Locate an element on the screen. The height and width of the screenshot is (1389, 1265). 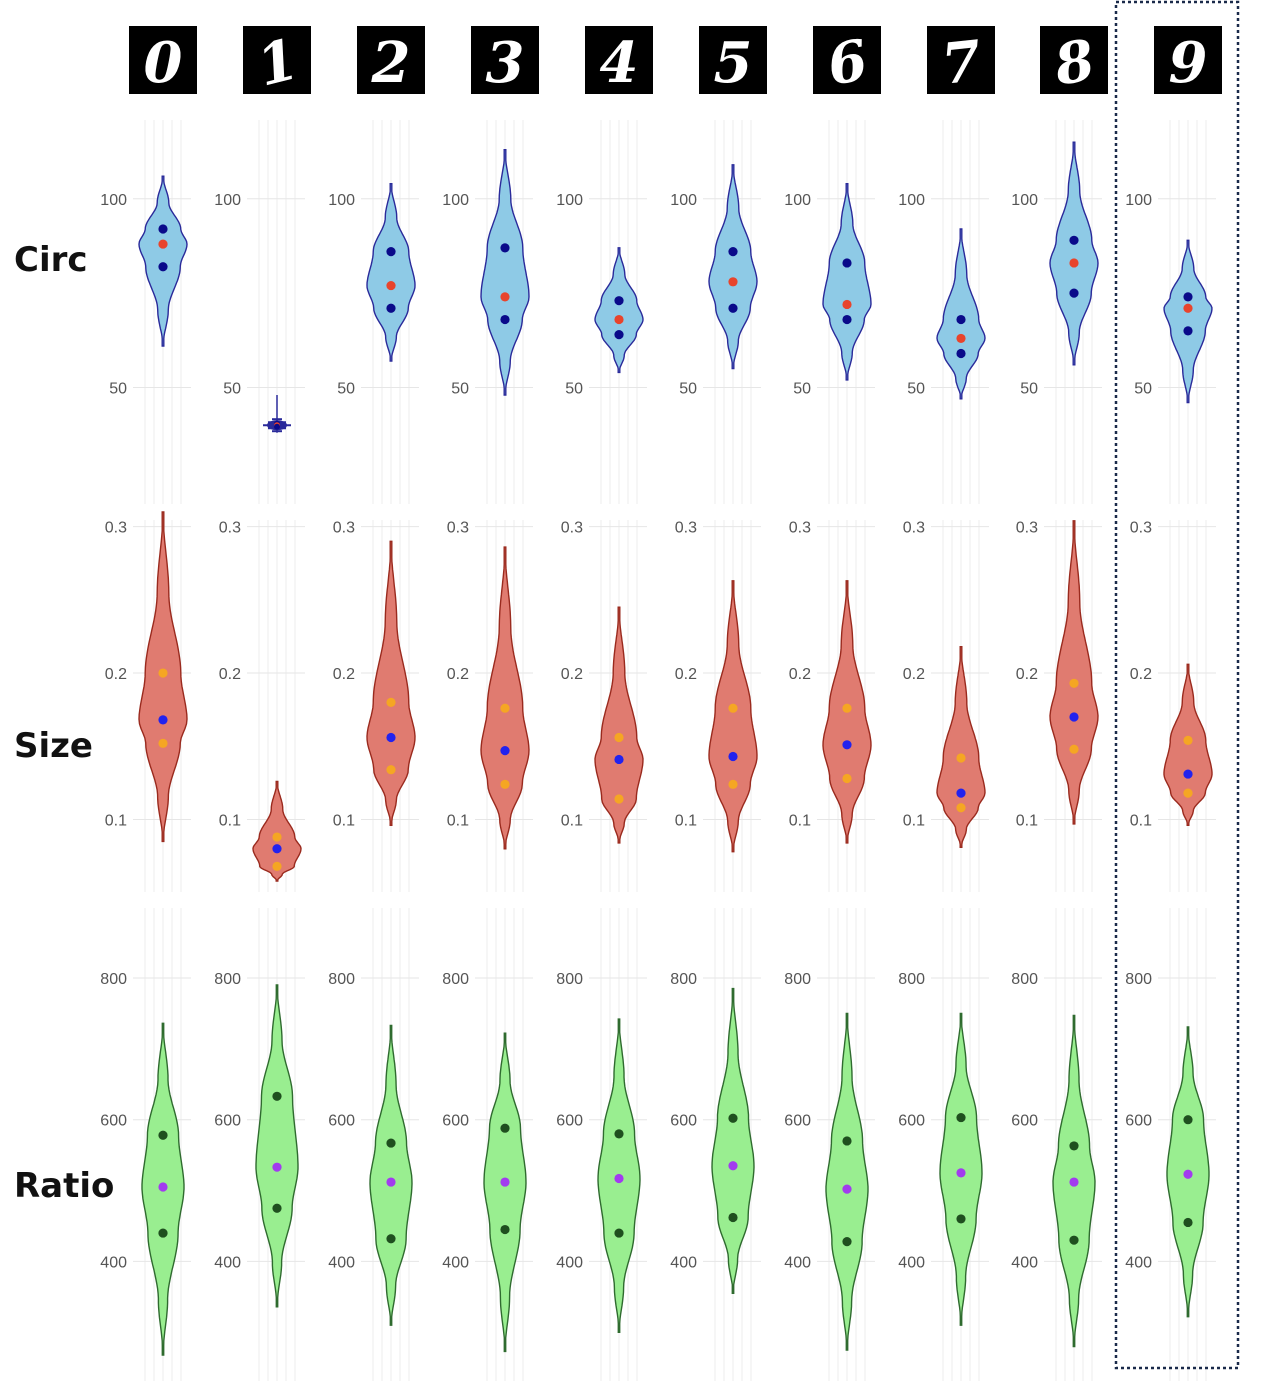
digit-glyph: 2 is located at coordinates (391, 63).